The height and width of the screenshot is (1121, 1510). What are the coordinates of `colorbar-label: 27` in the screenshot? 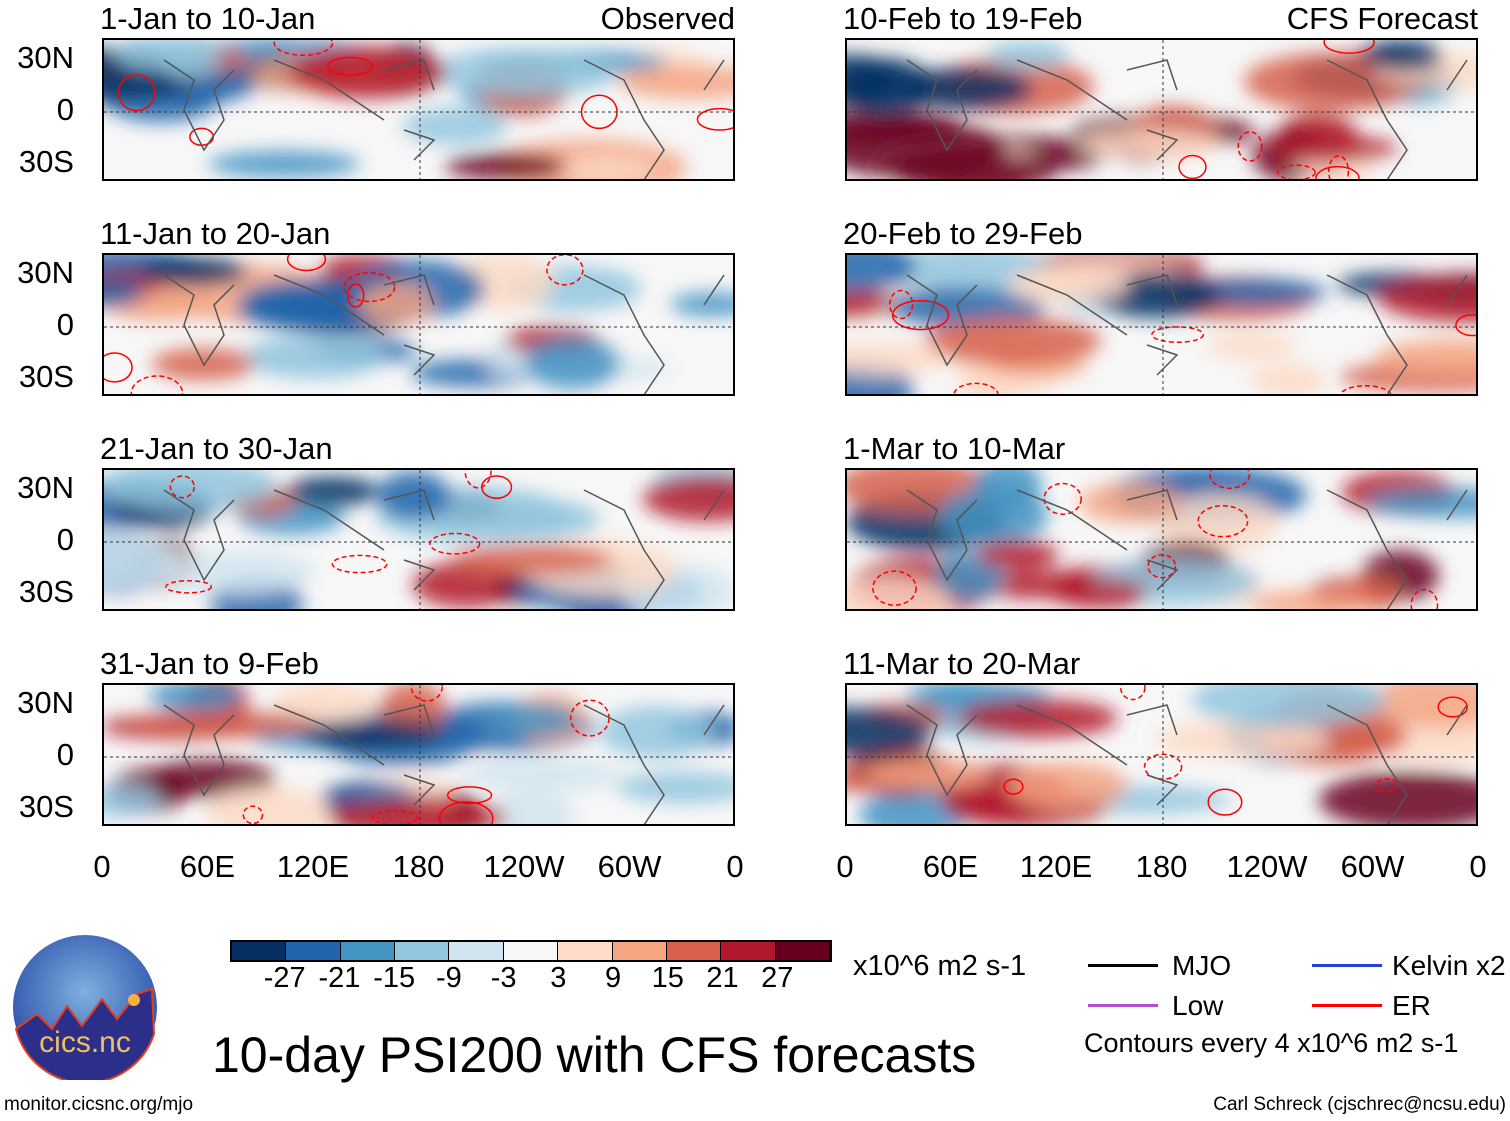 It's located at (777, 978).